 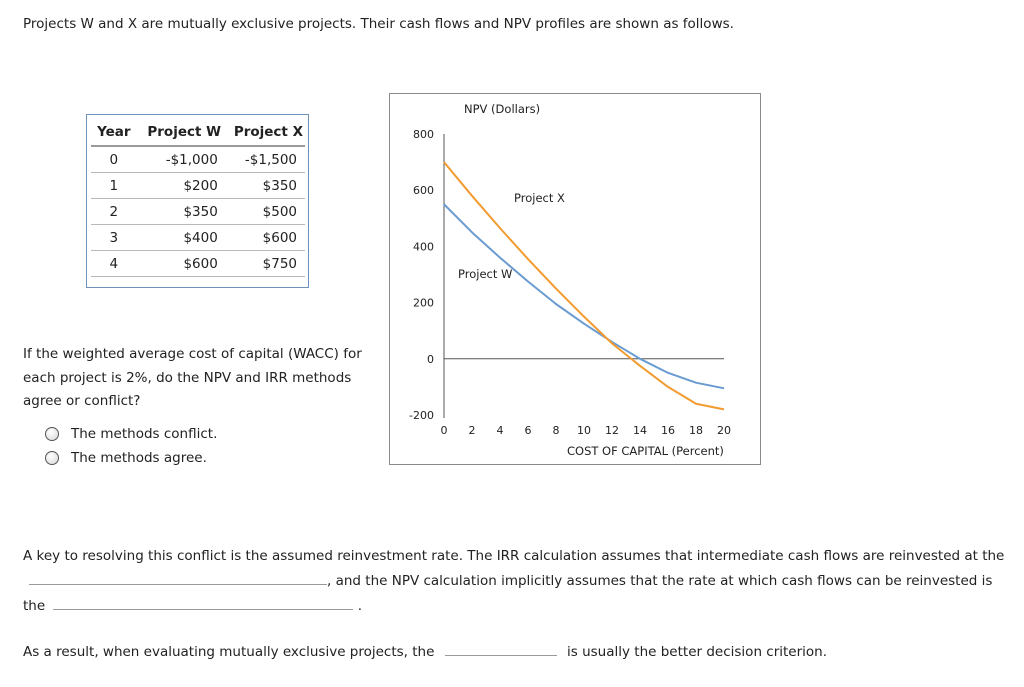 I want to click on decision-criterion-dropdown, so click(x=500, y=647).